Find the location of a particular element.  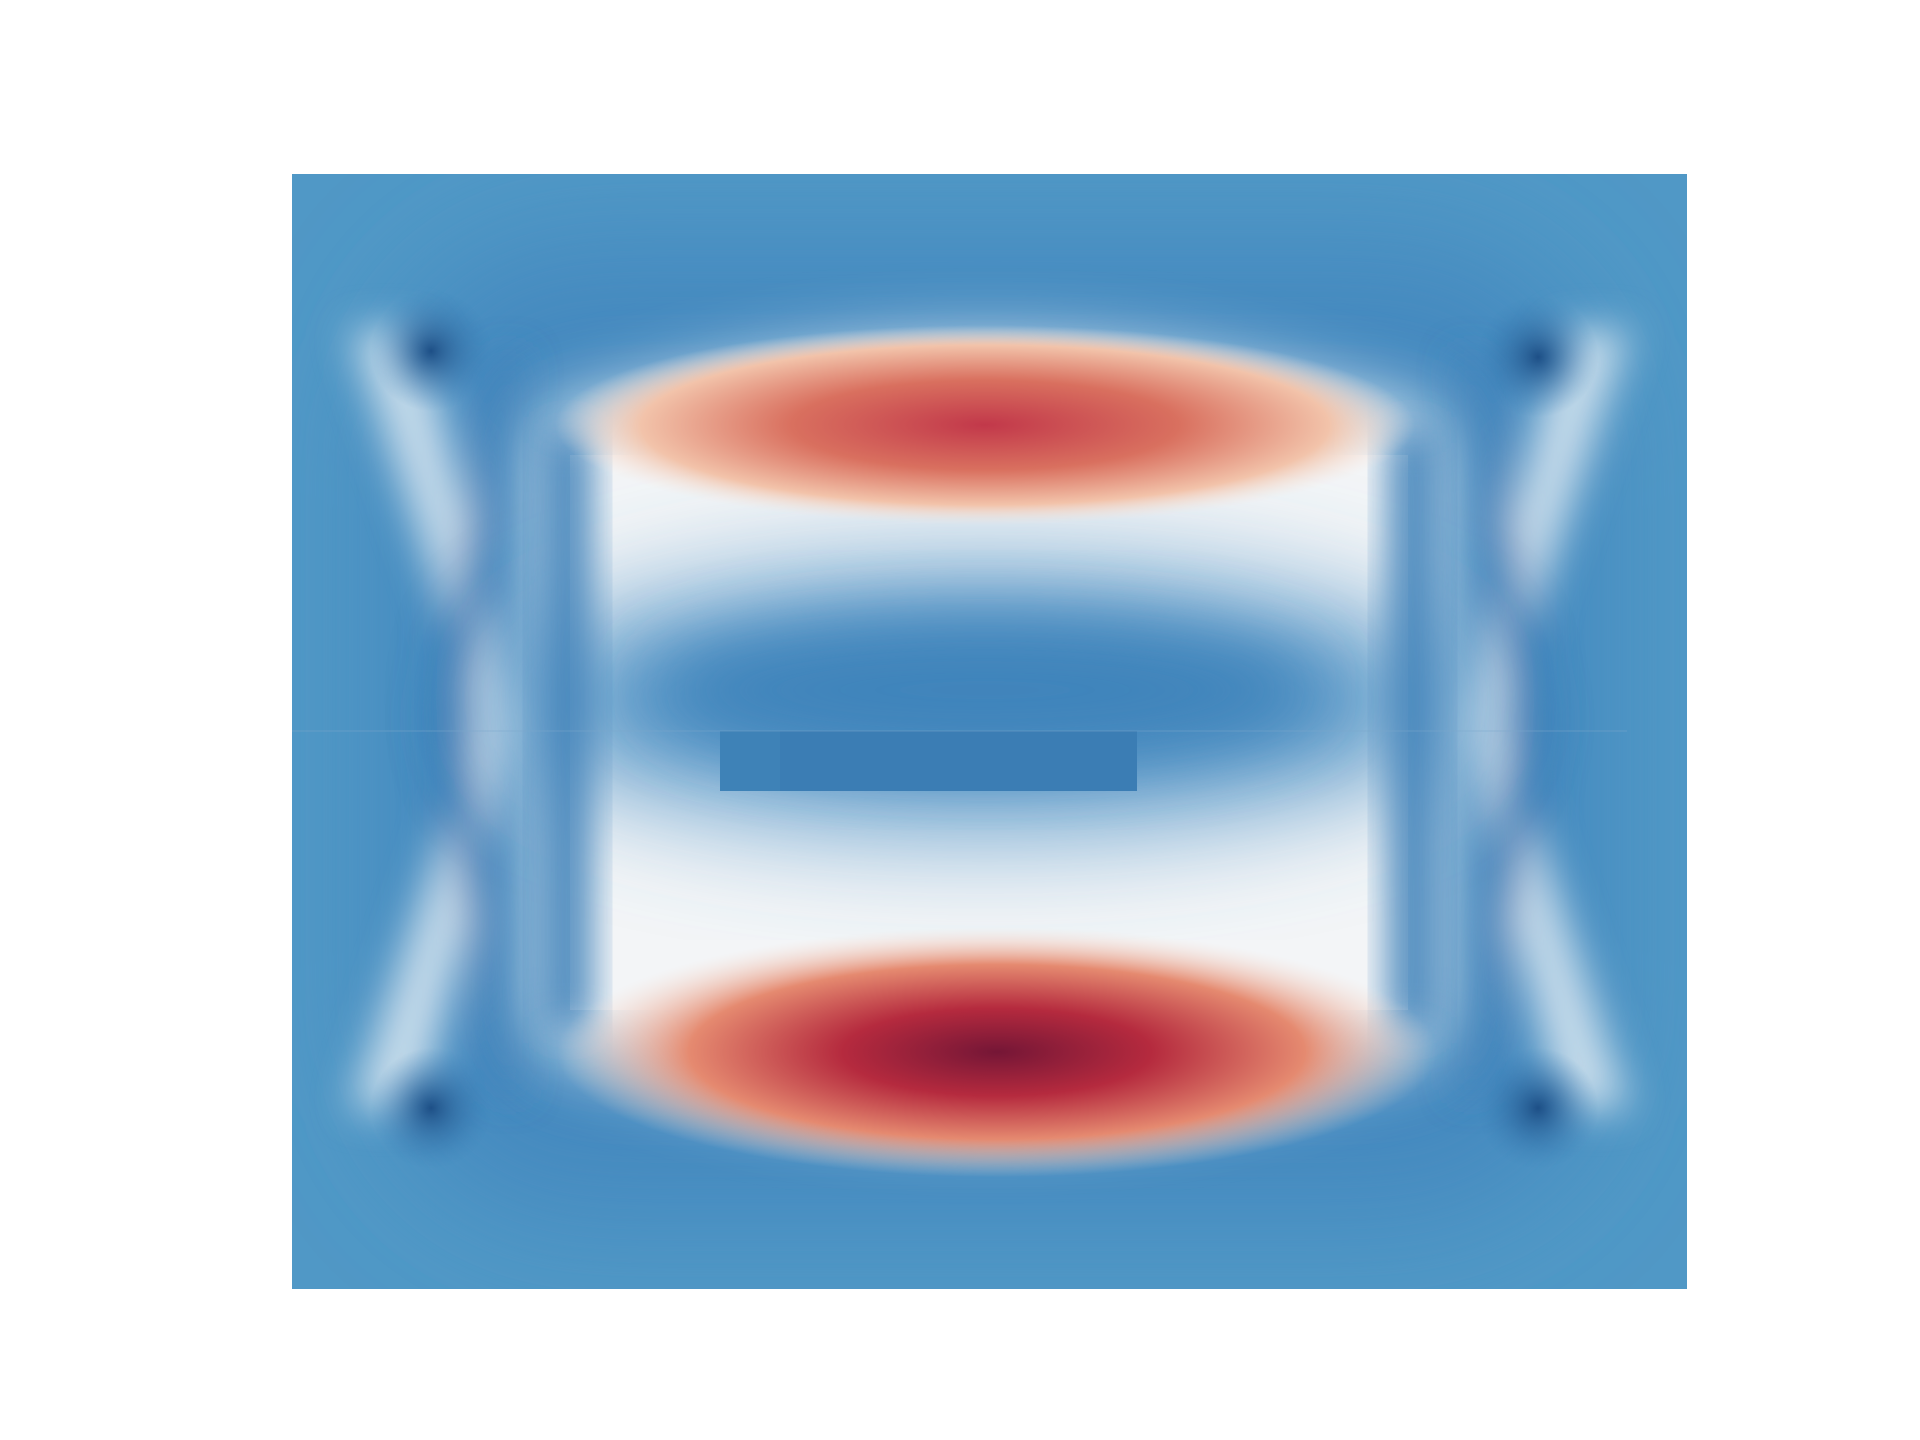

blue-core is located at coordinates (985, 690).